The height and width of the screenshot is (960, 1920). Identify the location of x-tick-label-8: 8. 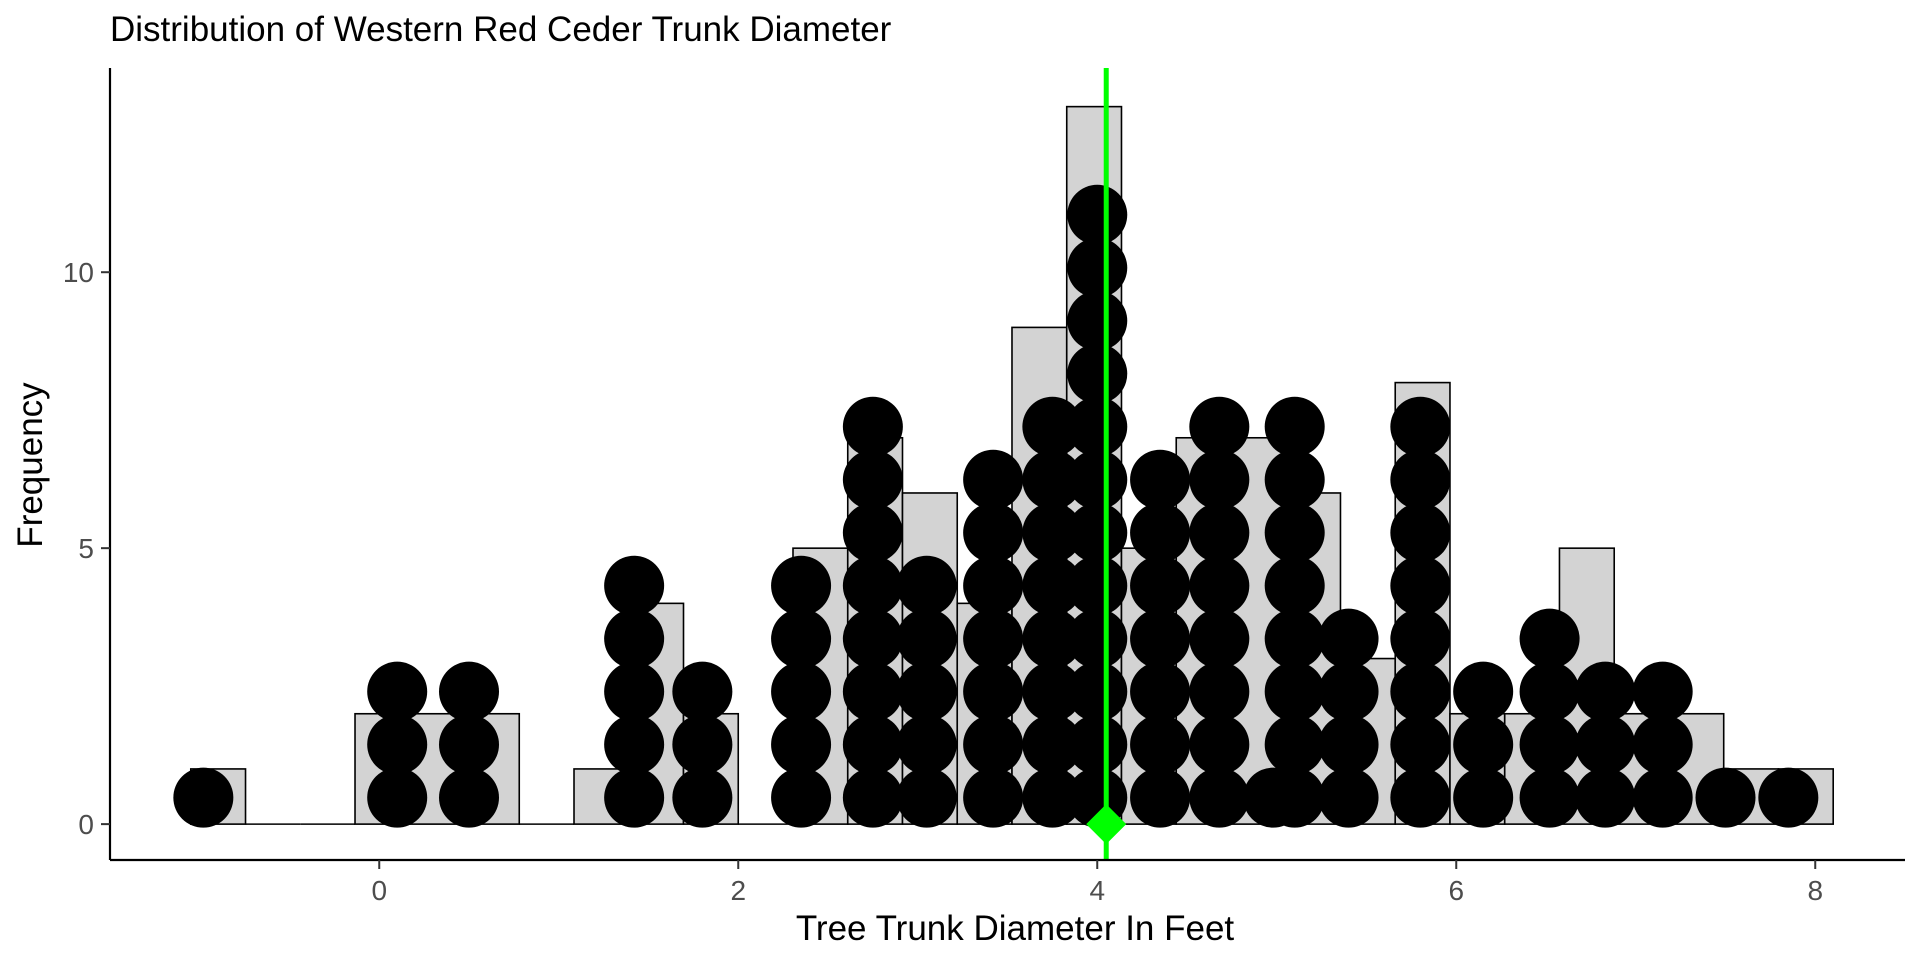
(1815, 890).